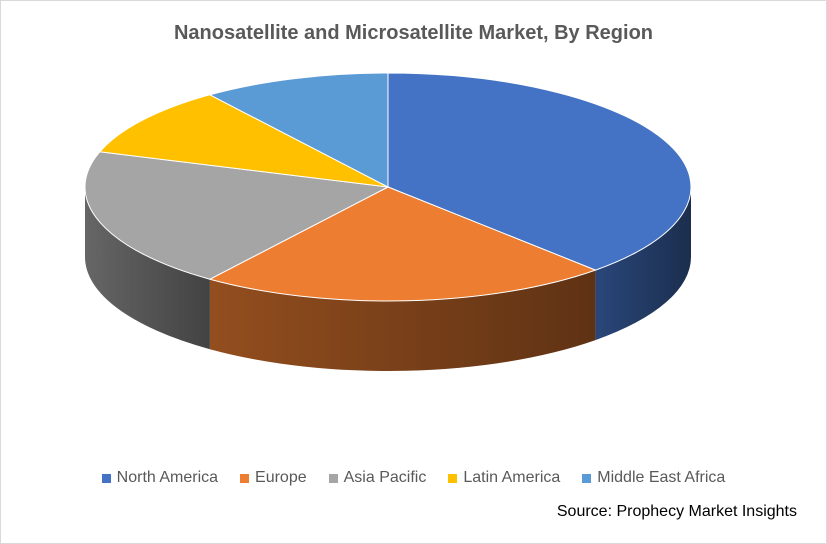 This screenshot has height=544, width=827. What do you see at coordinates (402, 244) in the screenshot?
I see `slice-europe` at bounding box center [402, 244].